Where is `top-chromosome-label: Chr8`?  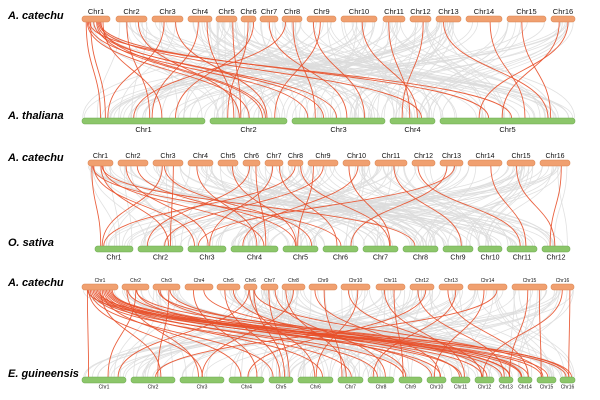 top-chromosome-label: Chr8 is located at coordinates (295, 156).